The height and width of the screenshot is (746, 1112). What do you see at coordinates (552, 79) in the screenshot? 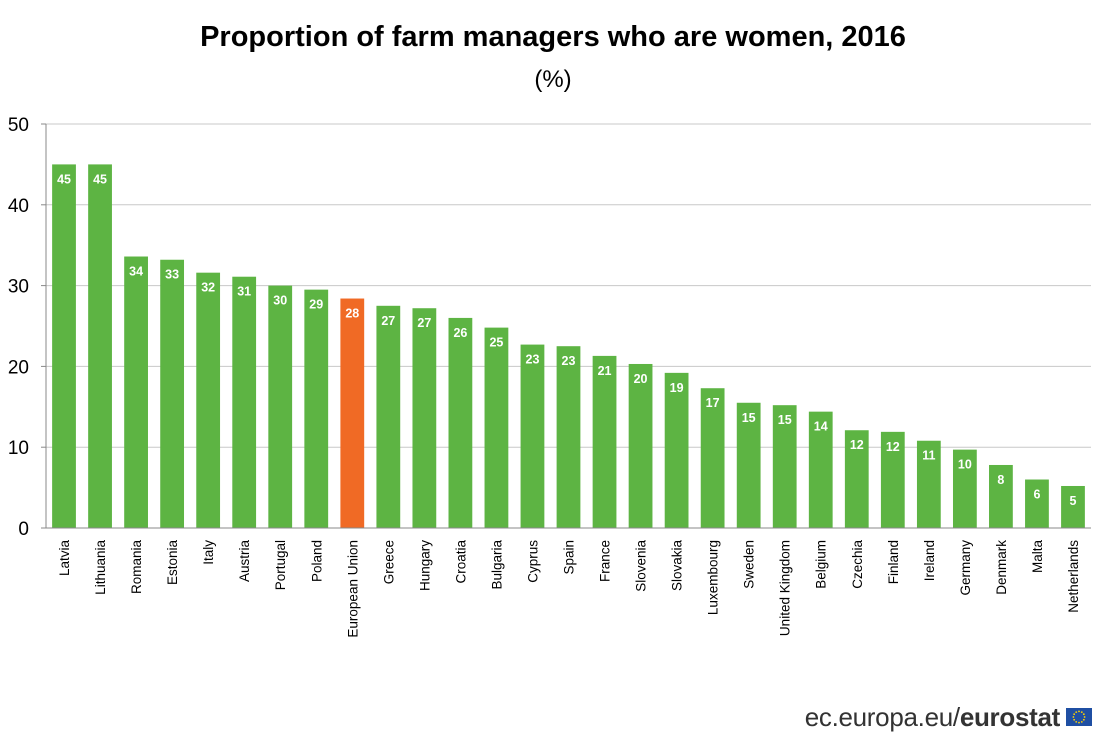
I see `chart-subtitle: (%)` at bounding box center [552, 79].